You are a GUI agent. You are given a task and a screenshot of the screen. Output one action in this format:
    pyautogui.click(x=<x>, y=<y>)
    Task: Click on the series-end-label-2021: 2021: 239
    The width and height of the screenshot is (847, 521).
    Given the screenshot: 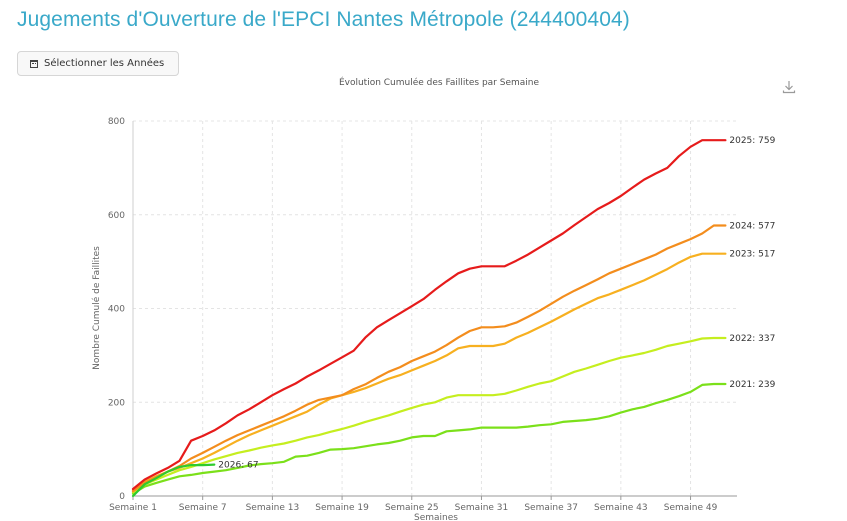 What is the action you would take?
    pyautogui.click(x=752, y=385)
    